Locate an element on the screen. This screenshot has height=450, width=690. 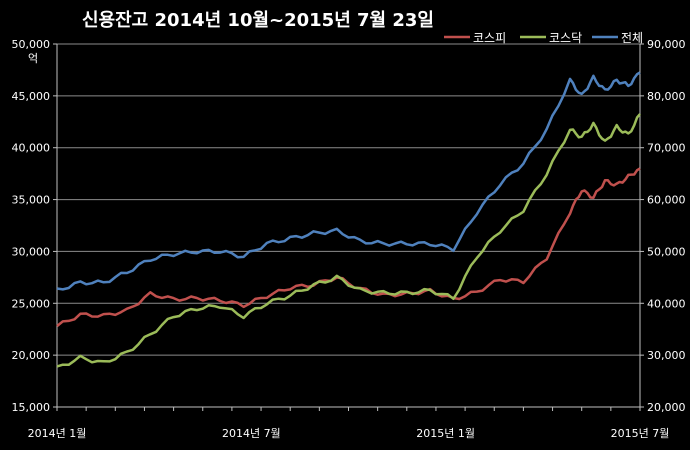
legend-label: 전체 is located at coordinates (632, 38).